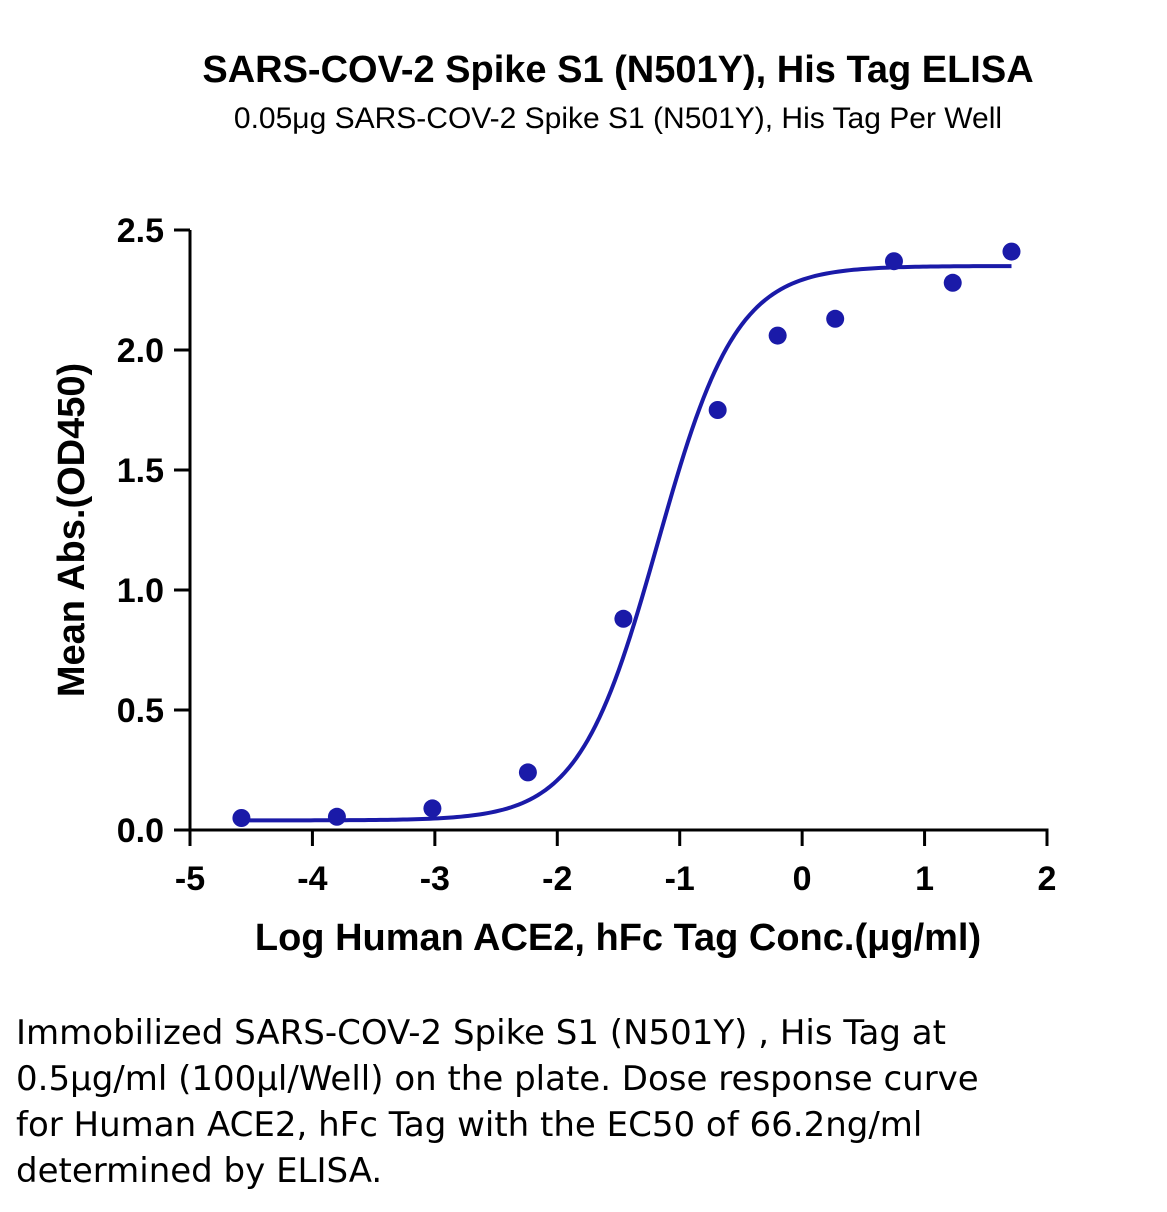 The width and height of the screenshot is (1167, 1212). I want to click on y-axis-label: Mean Abs.(OD450), so click(72, 530).